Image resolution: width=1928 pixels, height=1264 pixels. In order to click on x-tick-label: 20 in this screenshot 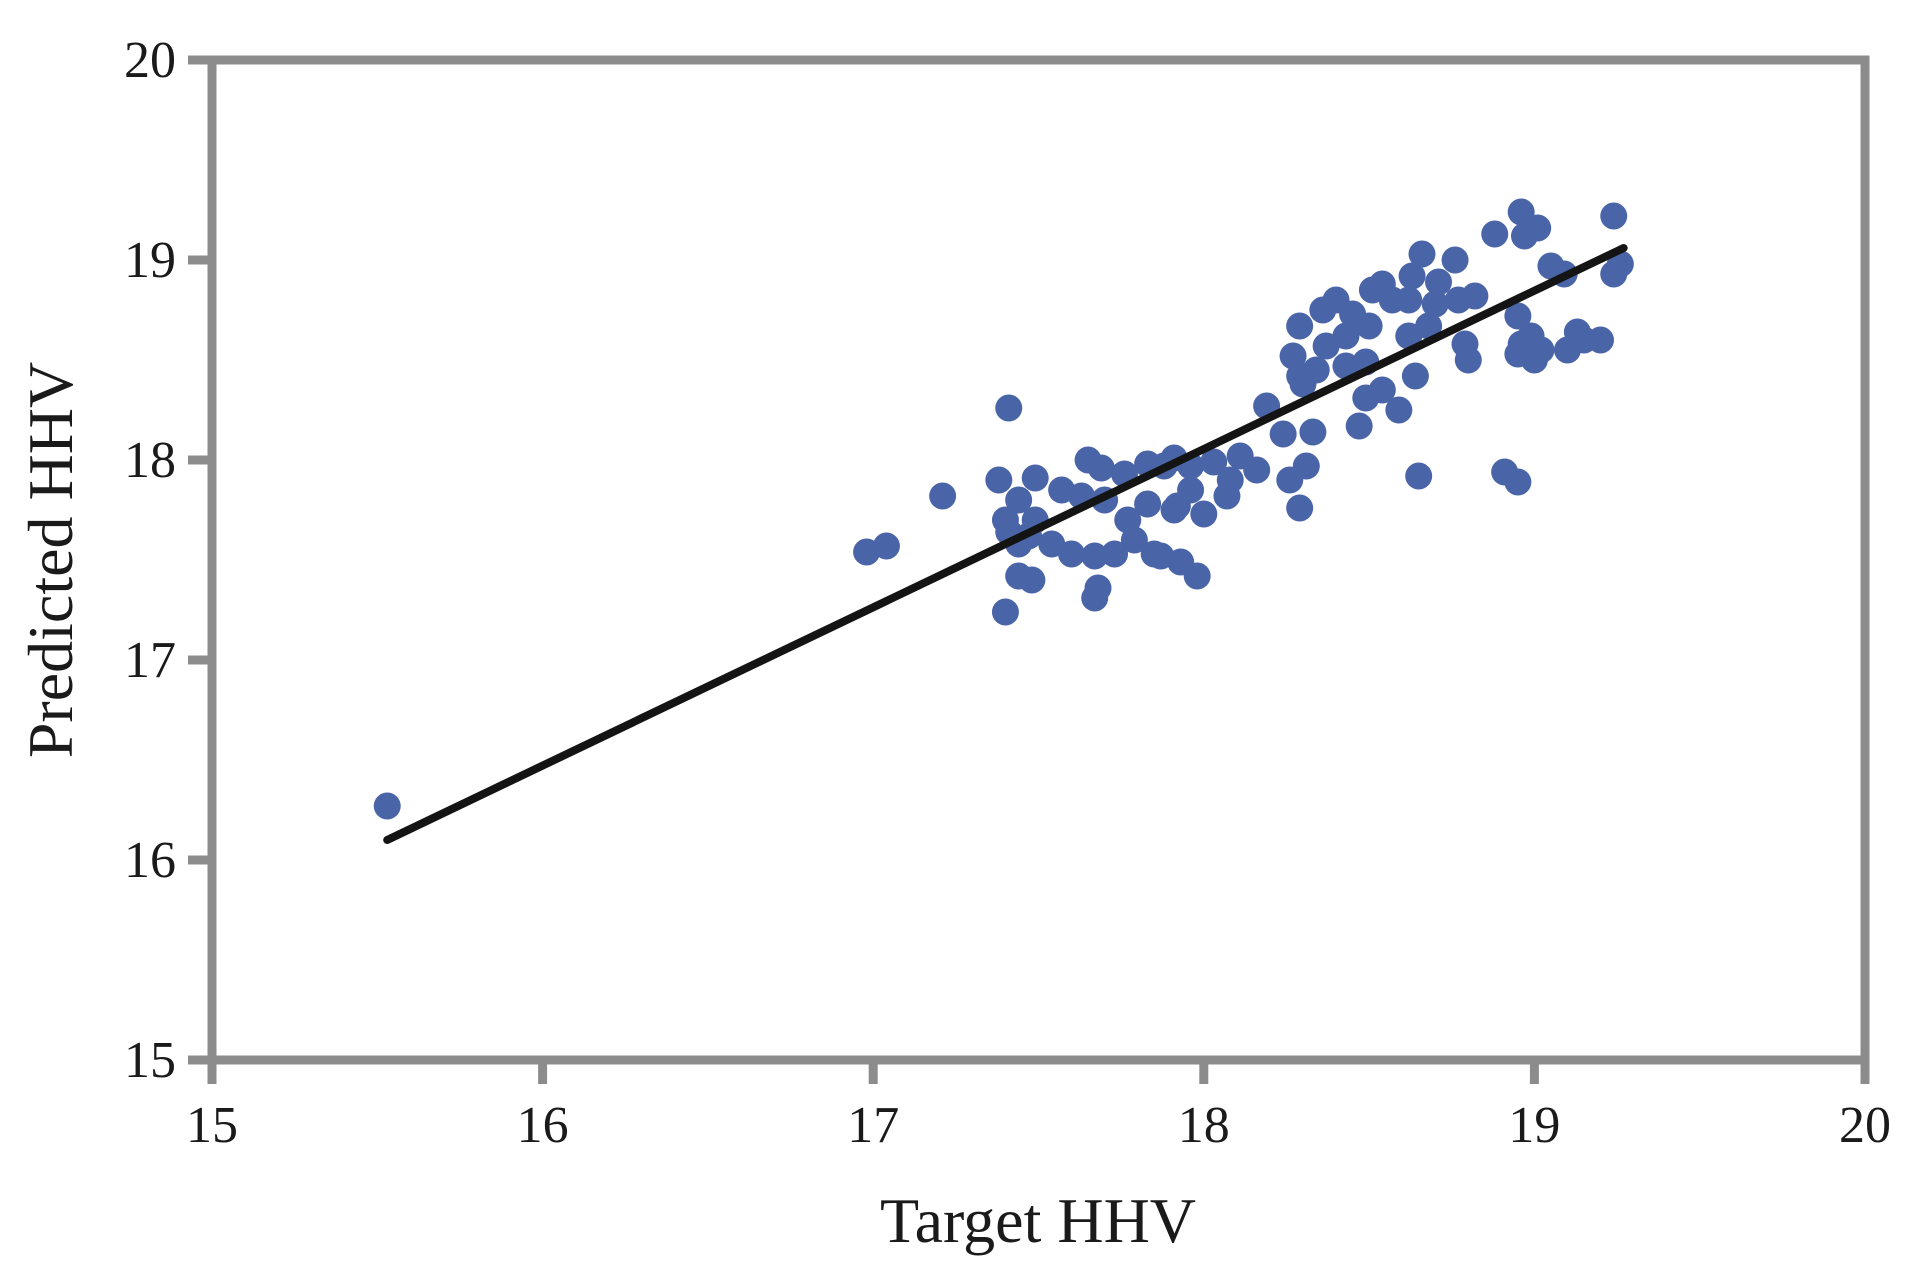, I will do `click(1865, 1125)`.